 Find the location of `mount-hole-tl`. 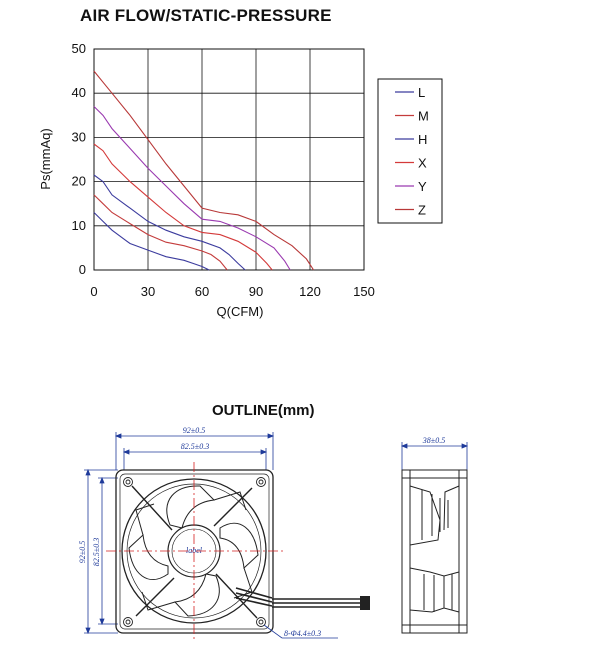

mount-hole-tl is located at coordinates (128, 482).